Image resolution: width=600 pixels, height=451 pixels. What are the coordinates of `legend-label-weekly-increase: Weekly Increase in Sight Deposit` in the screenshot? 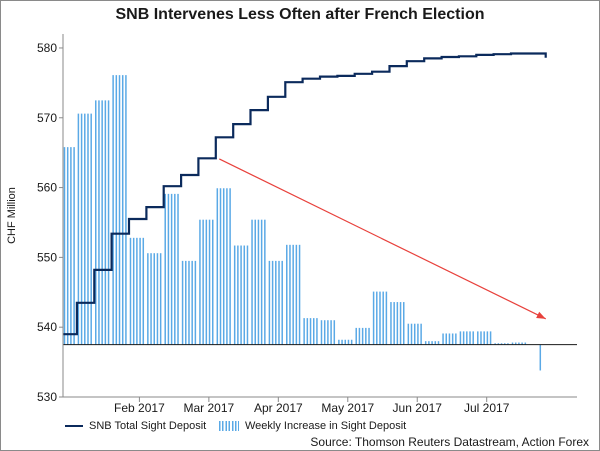 It's located at (326, 426).